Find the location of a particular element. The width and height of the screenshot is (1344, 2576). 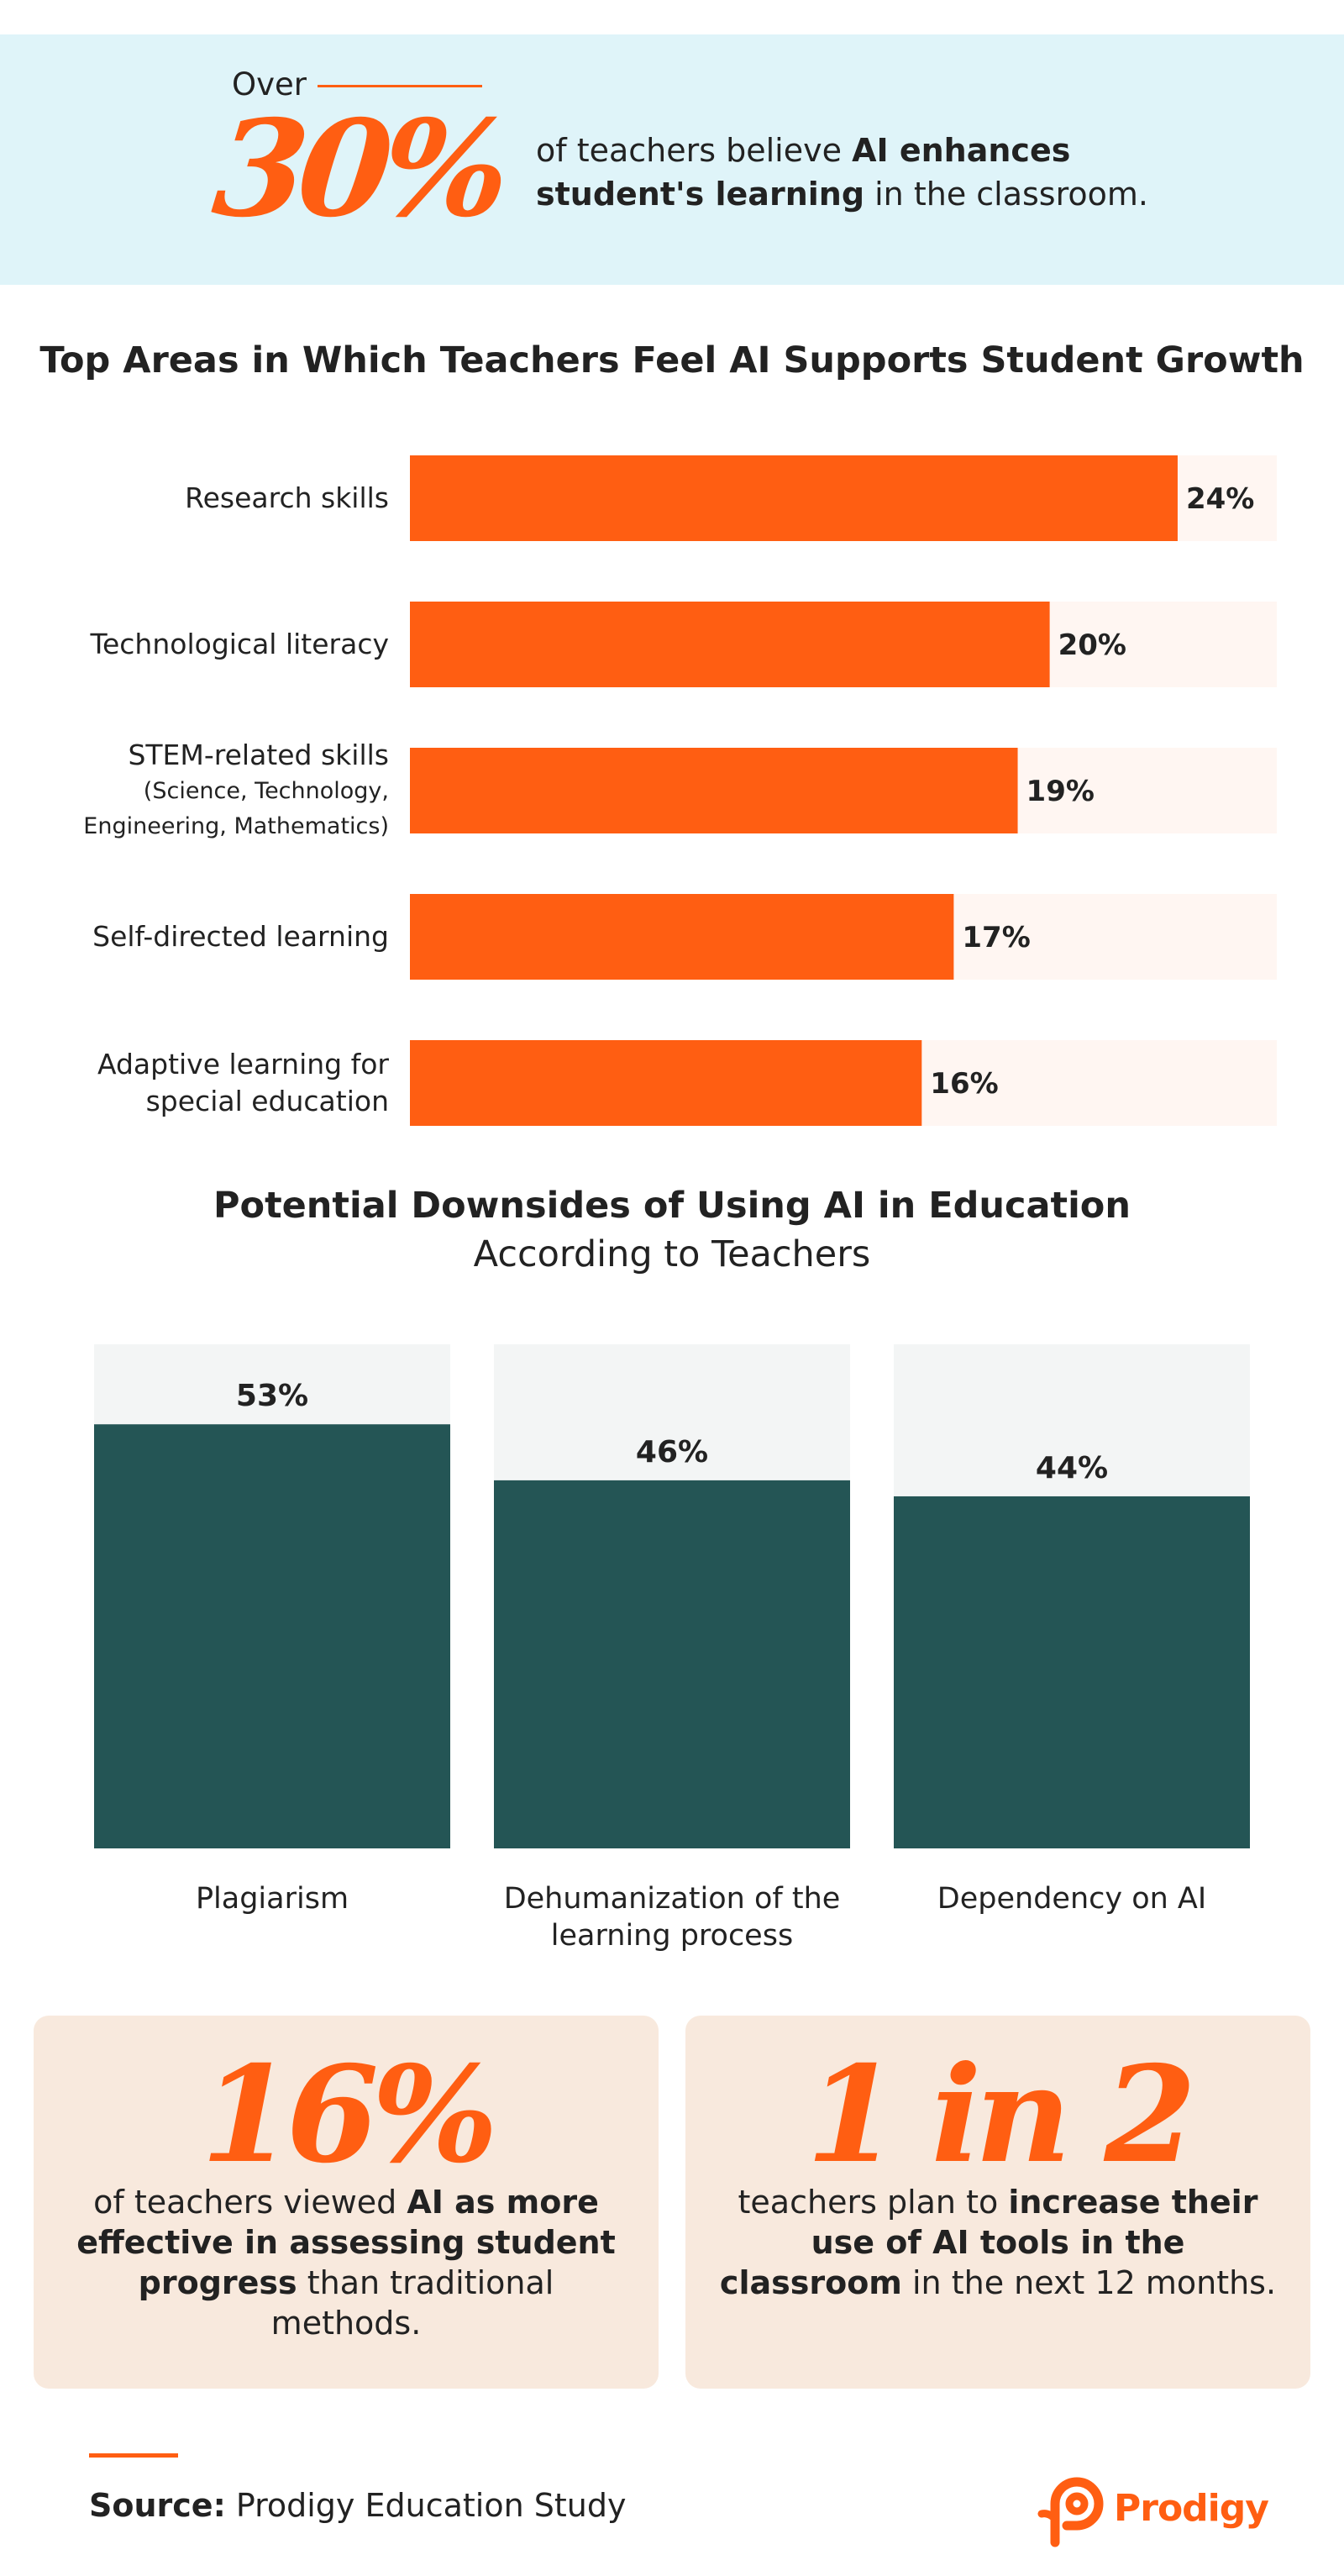

bar-category-sublabel-line: Engineering, Mathematics) is located at coordinates (236, 826).